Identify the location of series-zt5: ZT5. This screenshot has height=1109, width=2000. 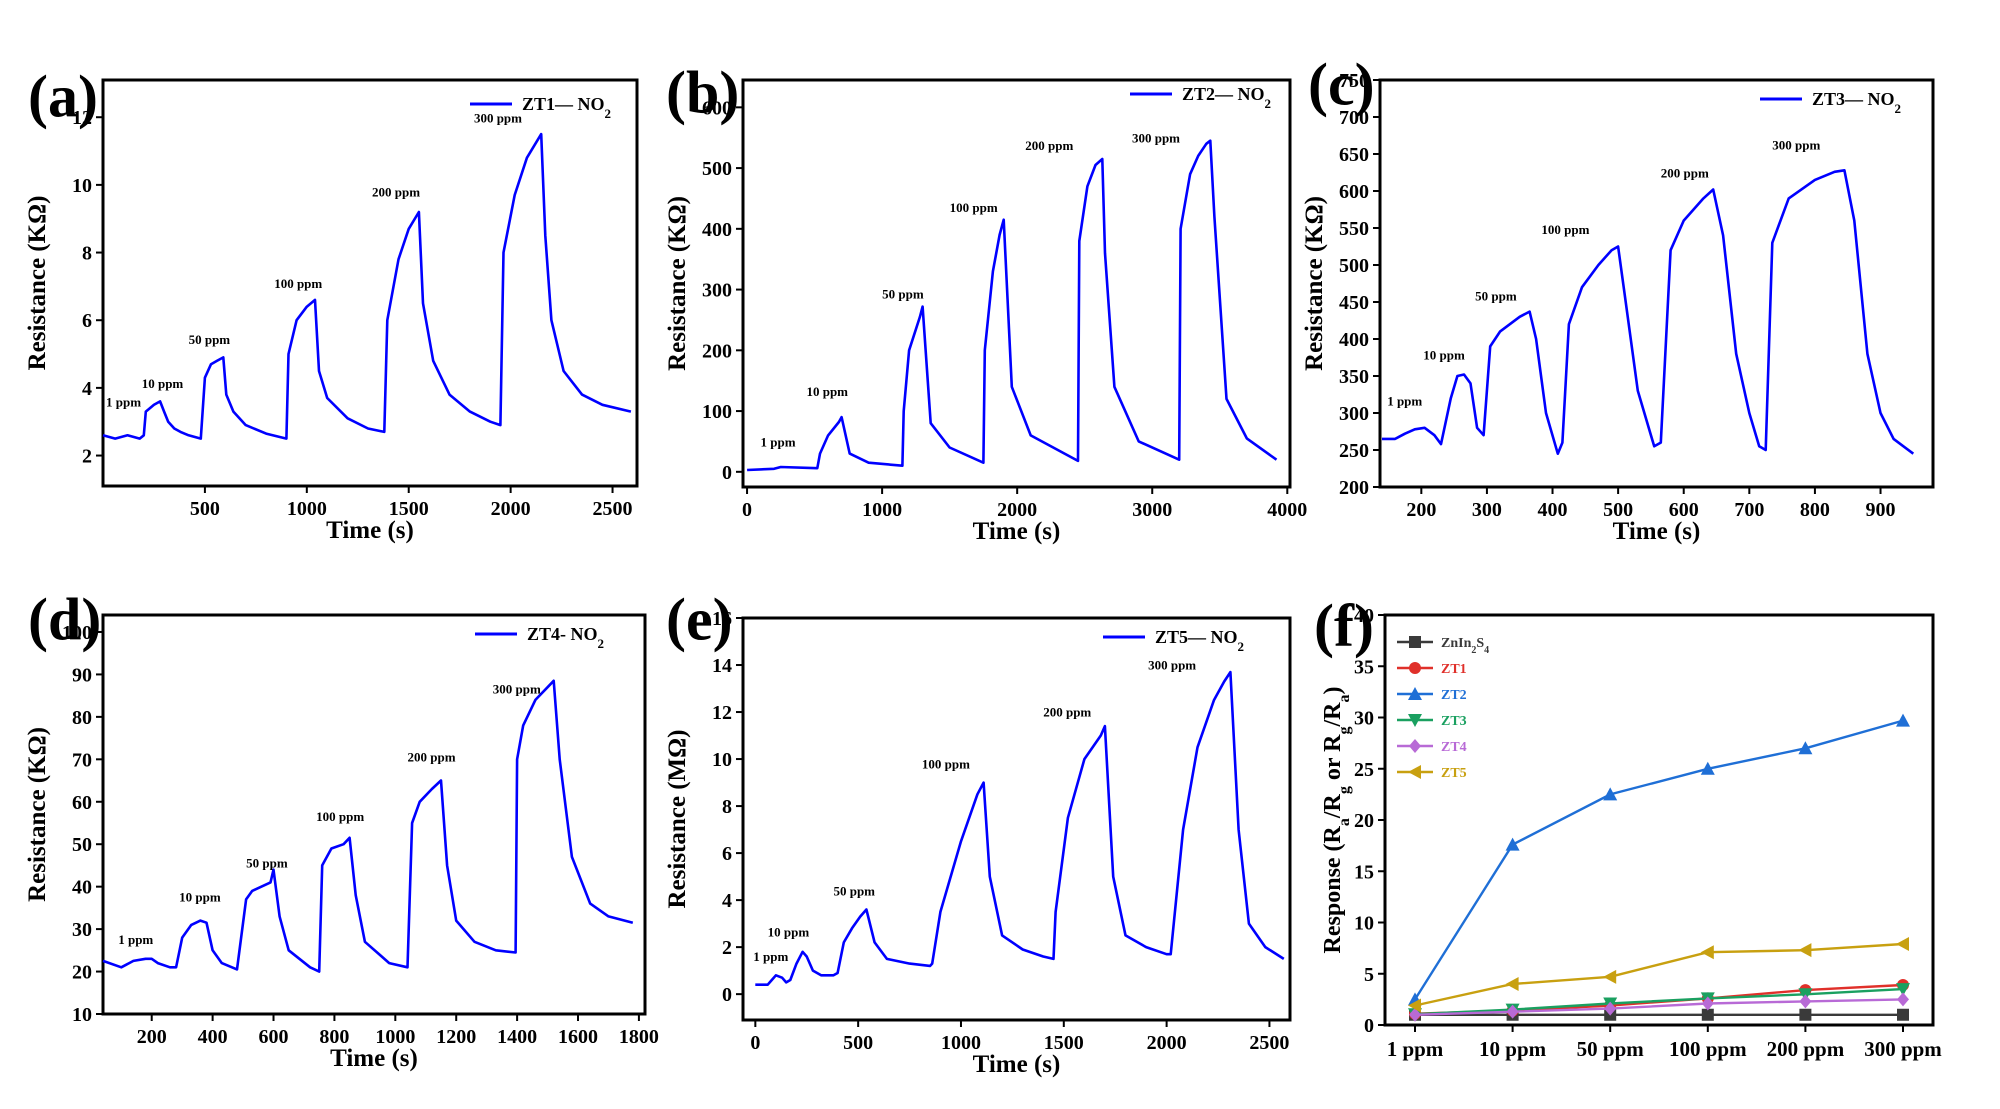
(1653, 889).